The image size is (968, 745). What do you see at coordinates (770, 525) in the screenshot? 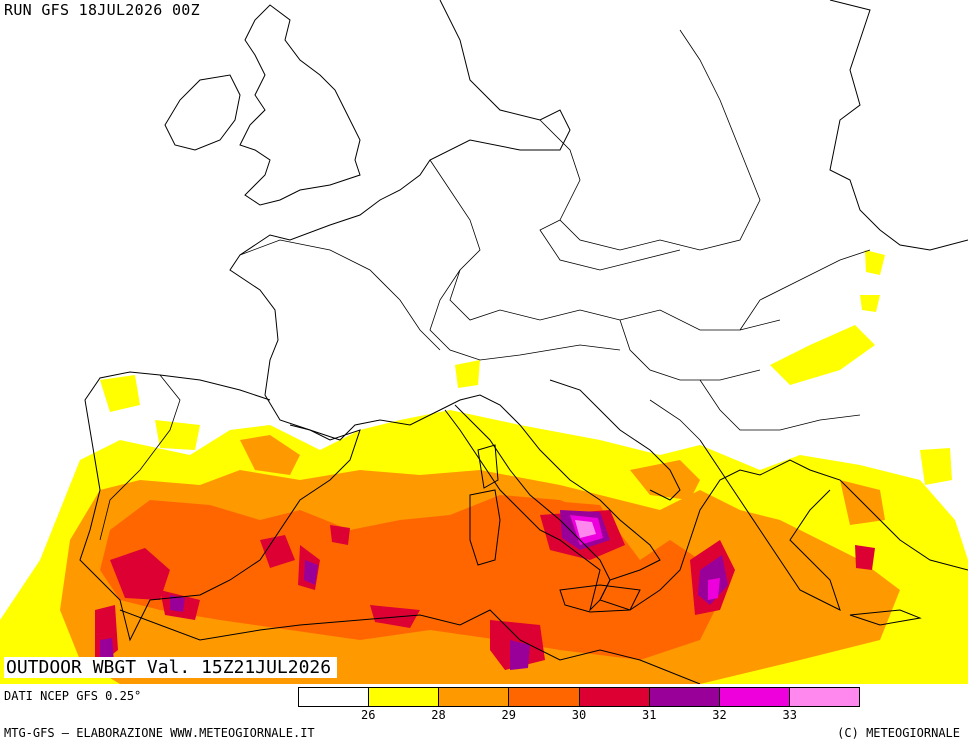
I see `greece-coast` at bounding box center [770, 525].